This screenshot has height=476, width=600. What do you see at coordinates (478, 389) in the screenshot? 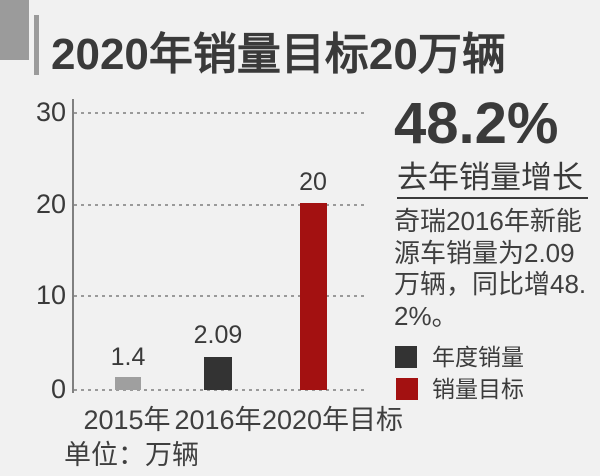
I see `legend-label-sales-target: 销量目标` at bounding box center [478, 389].